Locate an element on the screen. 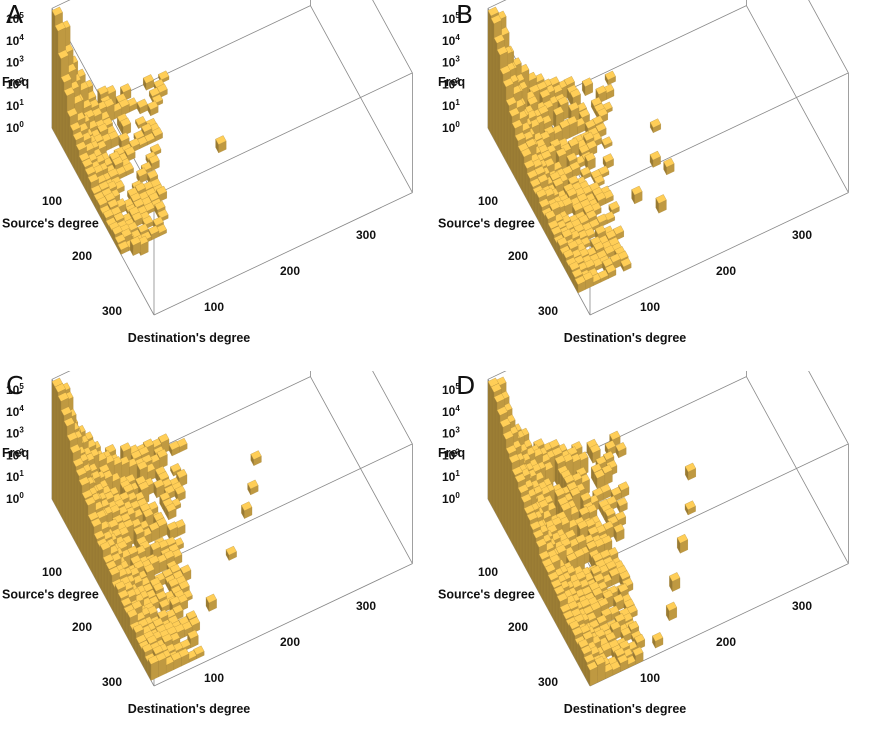  panel-label-a: A is located at coordinates (15, 14).